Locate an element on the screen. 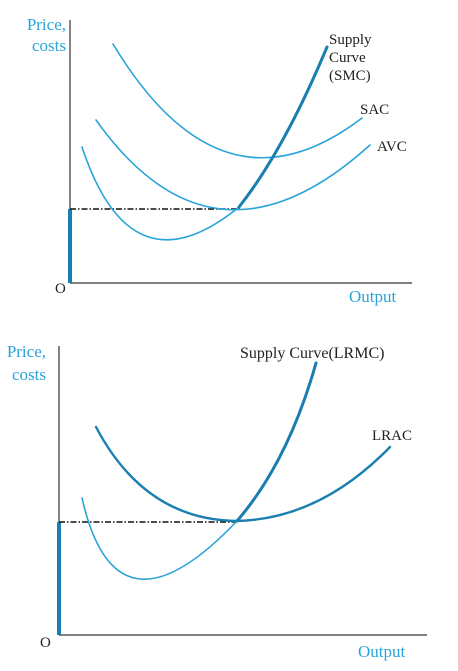  smc-supply-curve is located at coordinates (283, 127).